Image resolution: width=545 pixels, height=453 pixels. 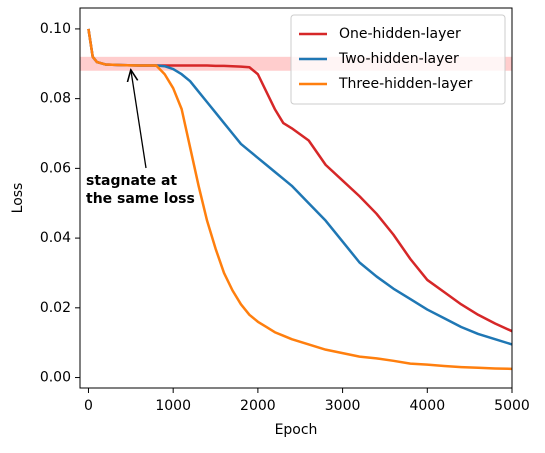 I want to click on x-tick-label: 4000, so click(x=427, y=406).